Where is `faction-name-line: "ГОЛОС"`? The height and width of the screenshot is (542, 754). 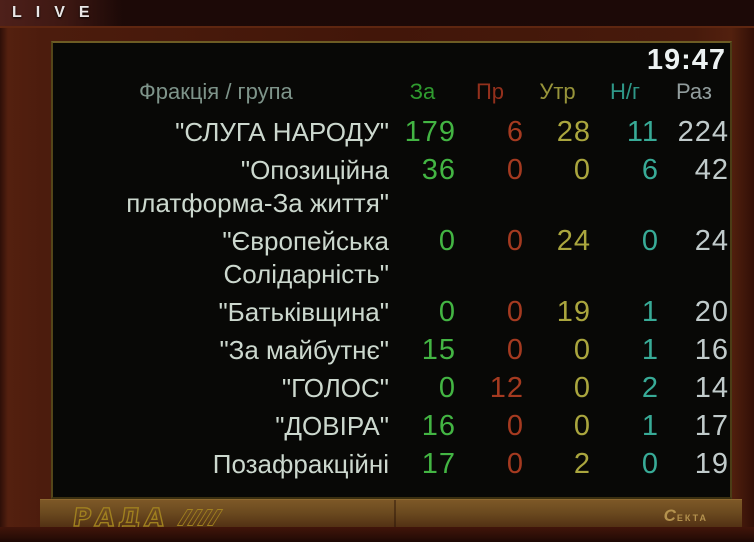 faction-name-line: "ГОЛОС" is located at coordinates (335, 388).